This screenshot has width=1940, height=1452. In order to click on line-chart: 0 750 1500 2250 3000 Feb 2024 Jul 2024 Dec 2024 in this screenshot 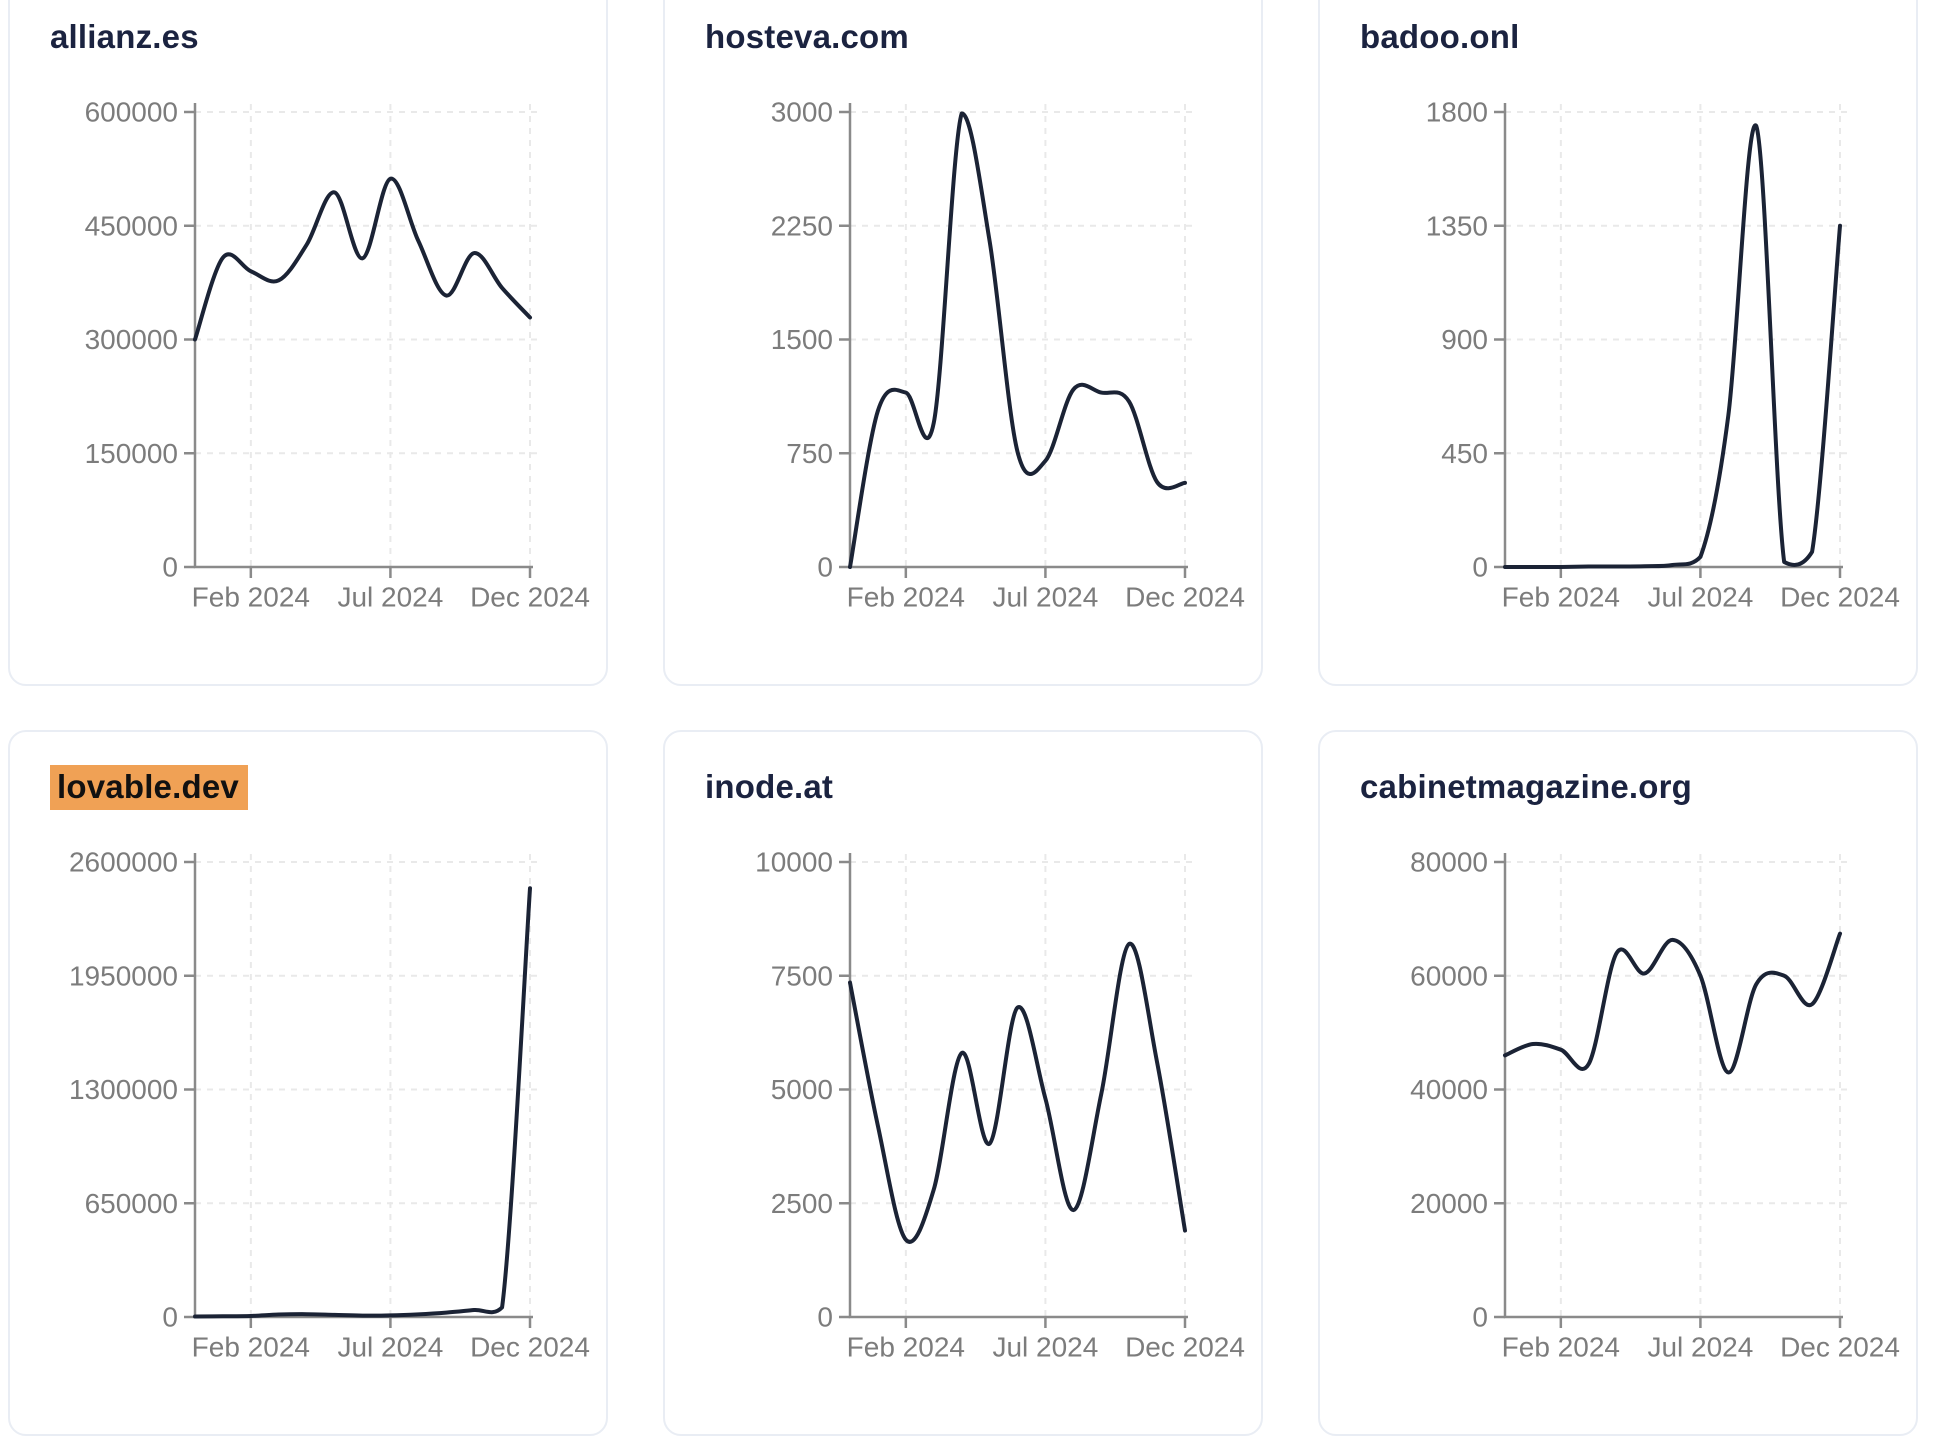, I will do `click(1008, 355)`.